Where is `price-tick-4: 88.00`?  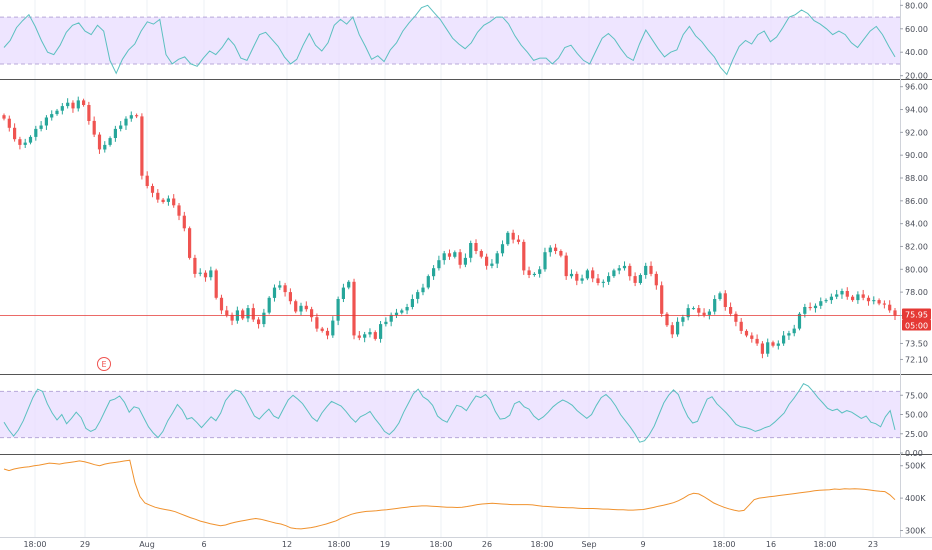 price-tick-4: 88.00 is located at coordinates (916, 178).